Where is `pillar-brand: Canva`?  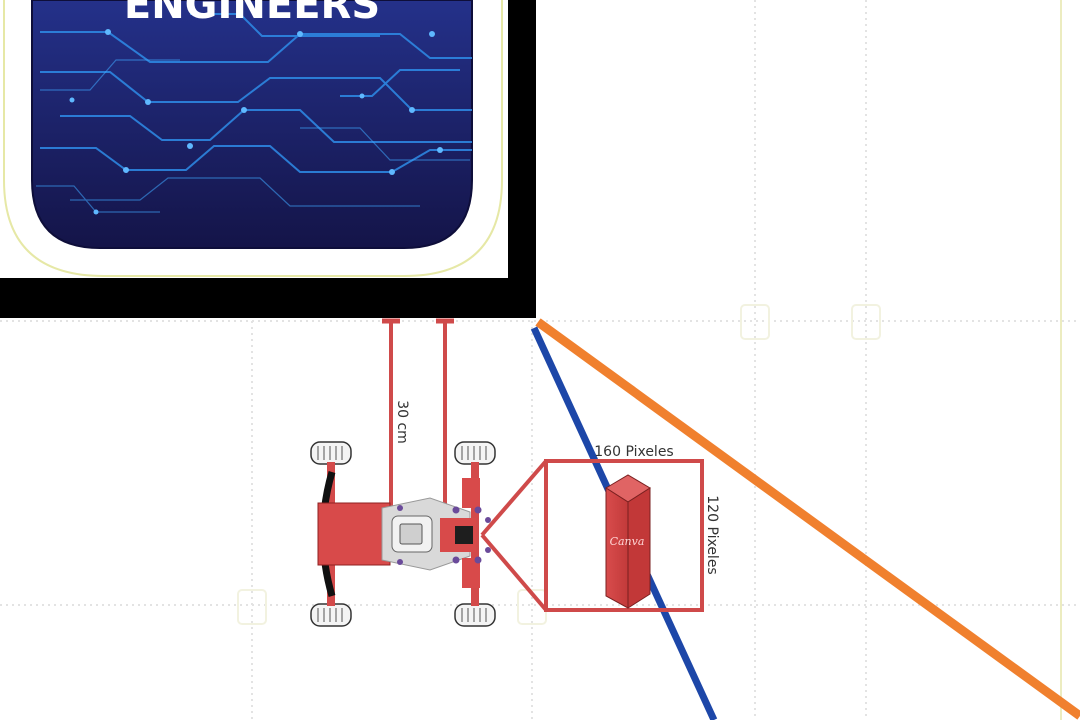
pillar-brand: Canva is located at coordinates (627, 541).